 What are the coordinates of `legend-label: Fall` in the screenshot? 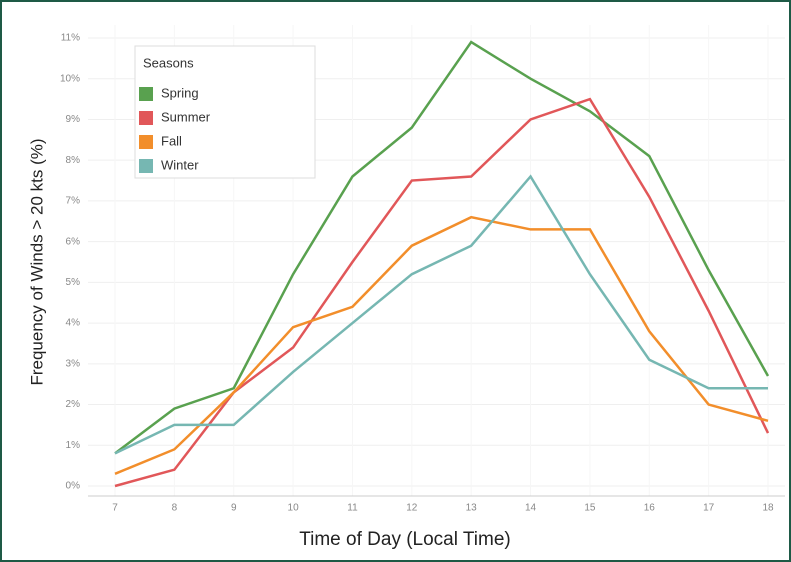 It's located at (171, 140).